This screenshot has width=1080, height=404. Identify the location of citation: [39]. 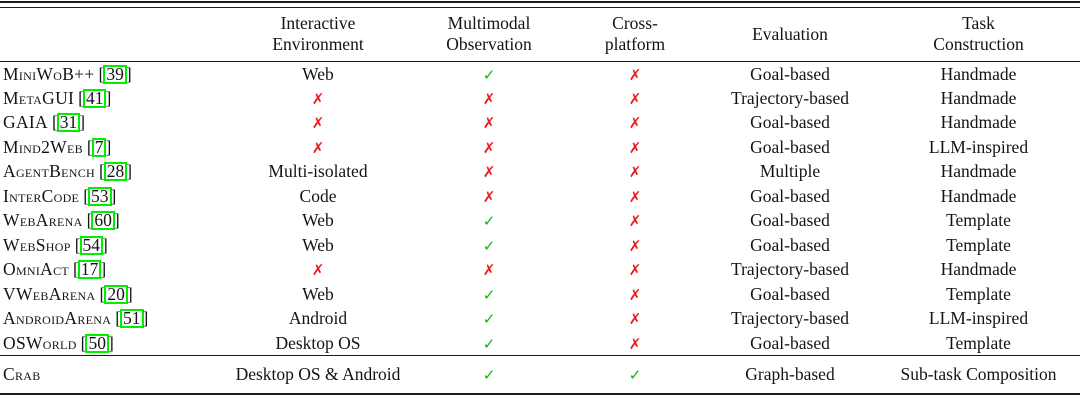
(115, 74).